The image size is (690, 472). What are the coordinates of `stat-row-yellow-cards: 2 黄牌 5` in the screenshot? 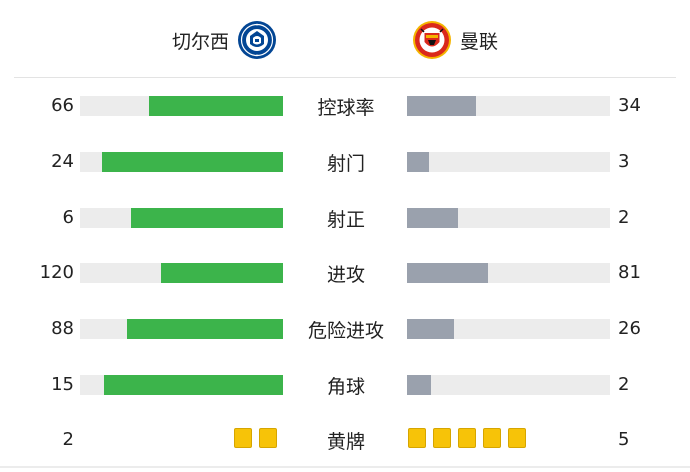 It's located at (345, 446).